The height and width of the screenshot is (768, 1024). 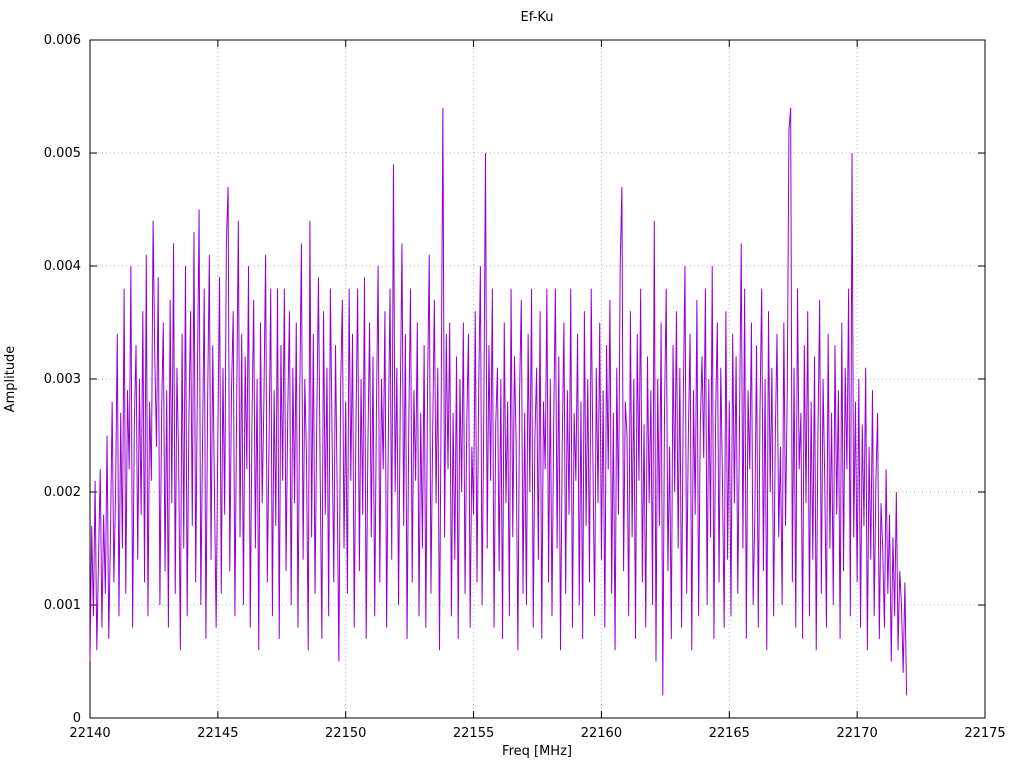 I want to click on x-tick-label: 22175, so click(x=984, y=733).